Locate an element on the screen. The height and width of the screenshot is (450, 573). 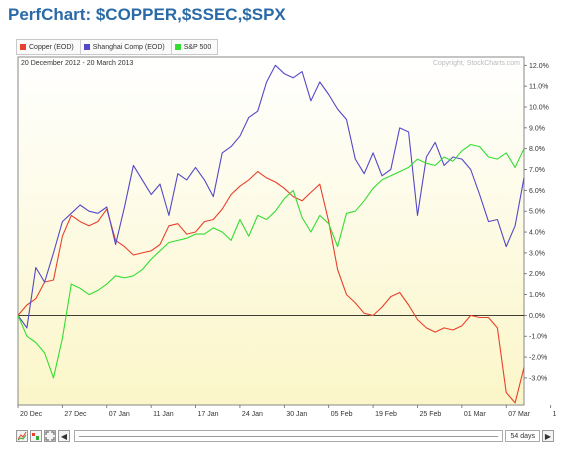
fullscreen-icon is located at coordinates (50, 436).